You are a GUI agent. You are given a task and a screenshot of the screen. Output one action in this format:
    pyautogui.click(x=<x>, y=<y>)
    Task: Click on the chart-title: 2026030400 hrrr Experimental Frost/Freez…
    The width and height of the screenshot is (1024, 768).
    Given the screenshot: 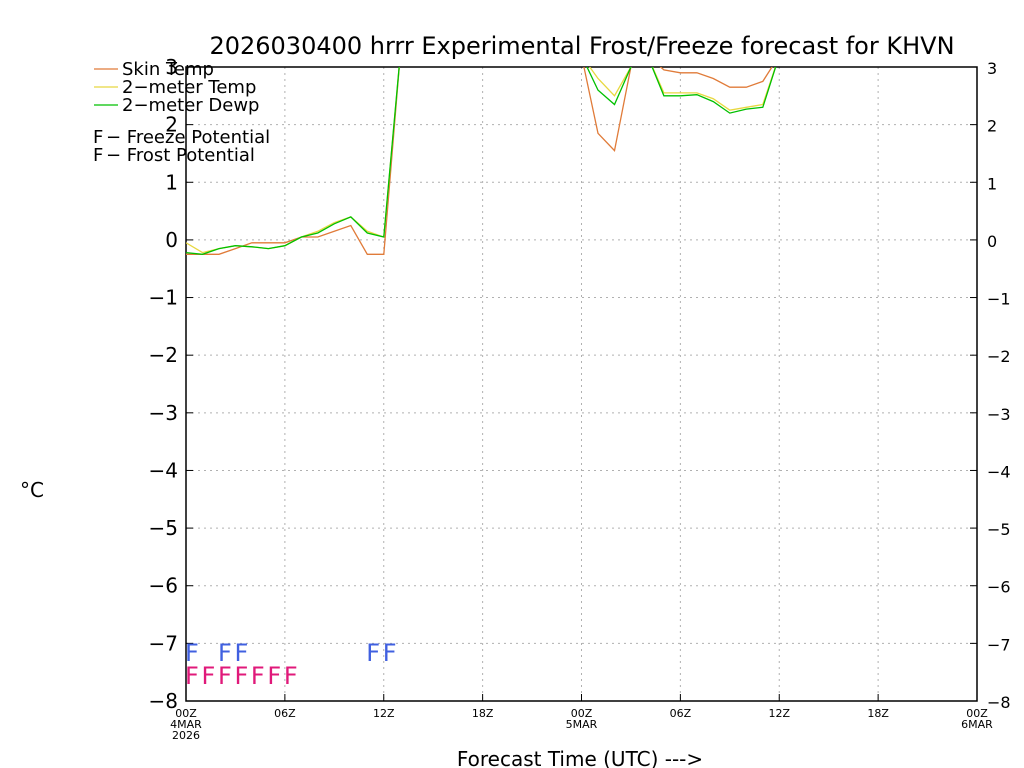 What is the action you would take?
    pyautogui.click(x=581, y=46)
    